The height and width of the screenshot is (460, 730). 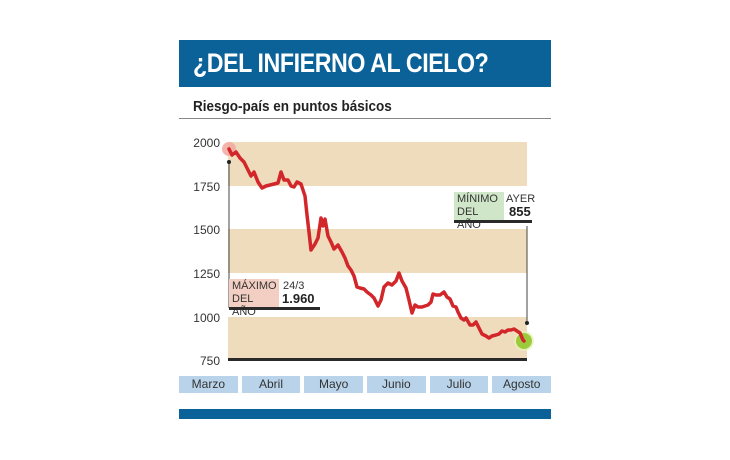 I want to click on min-leader-dot, so click(x=527, y=323).